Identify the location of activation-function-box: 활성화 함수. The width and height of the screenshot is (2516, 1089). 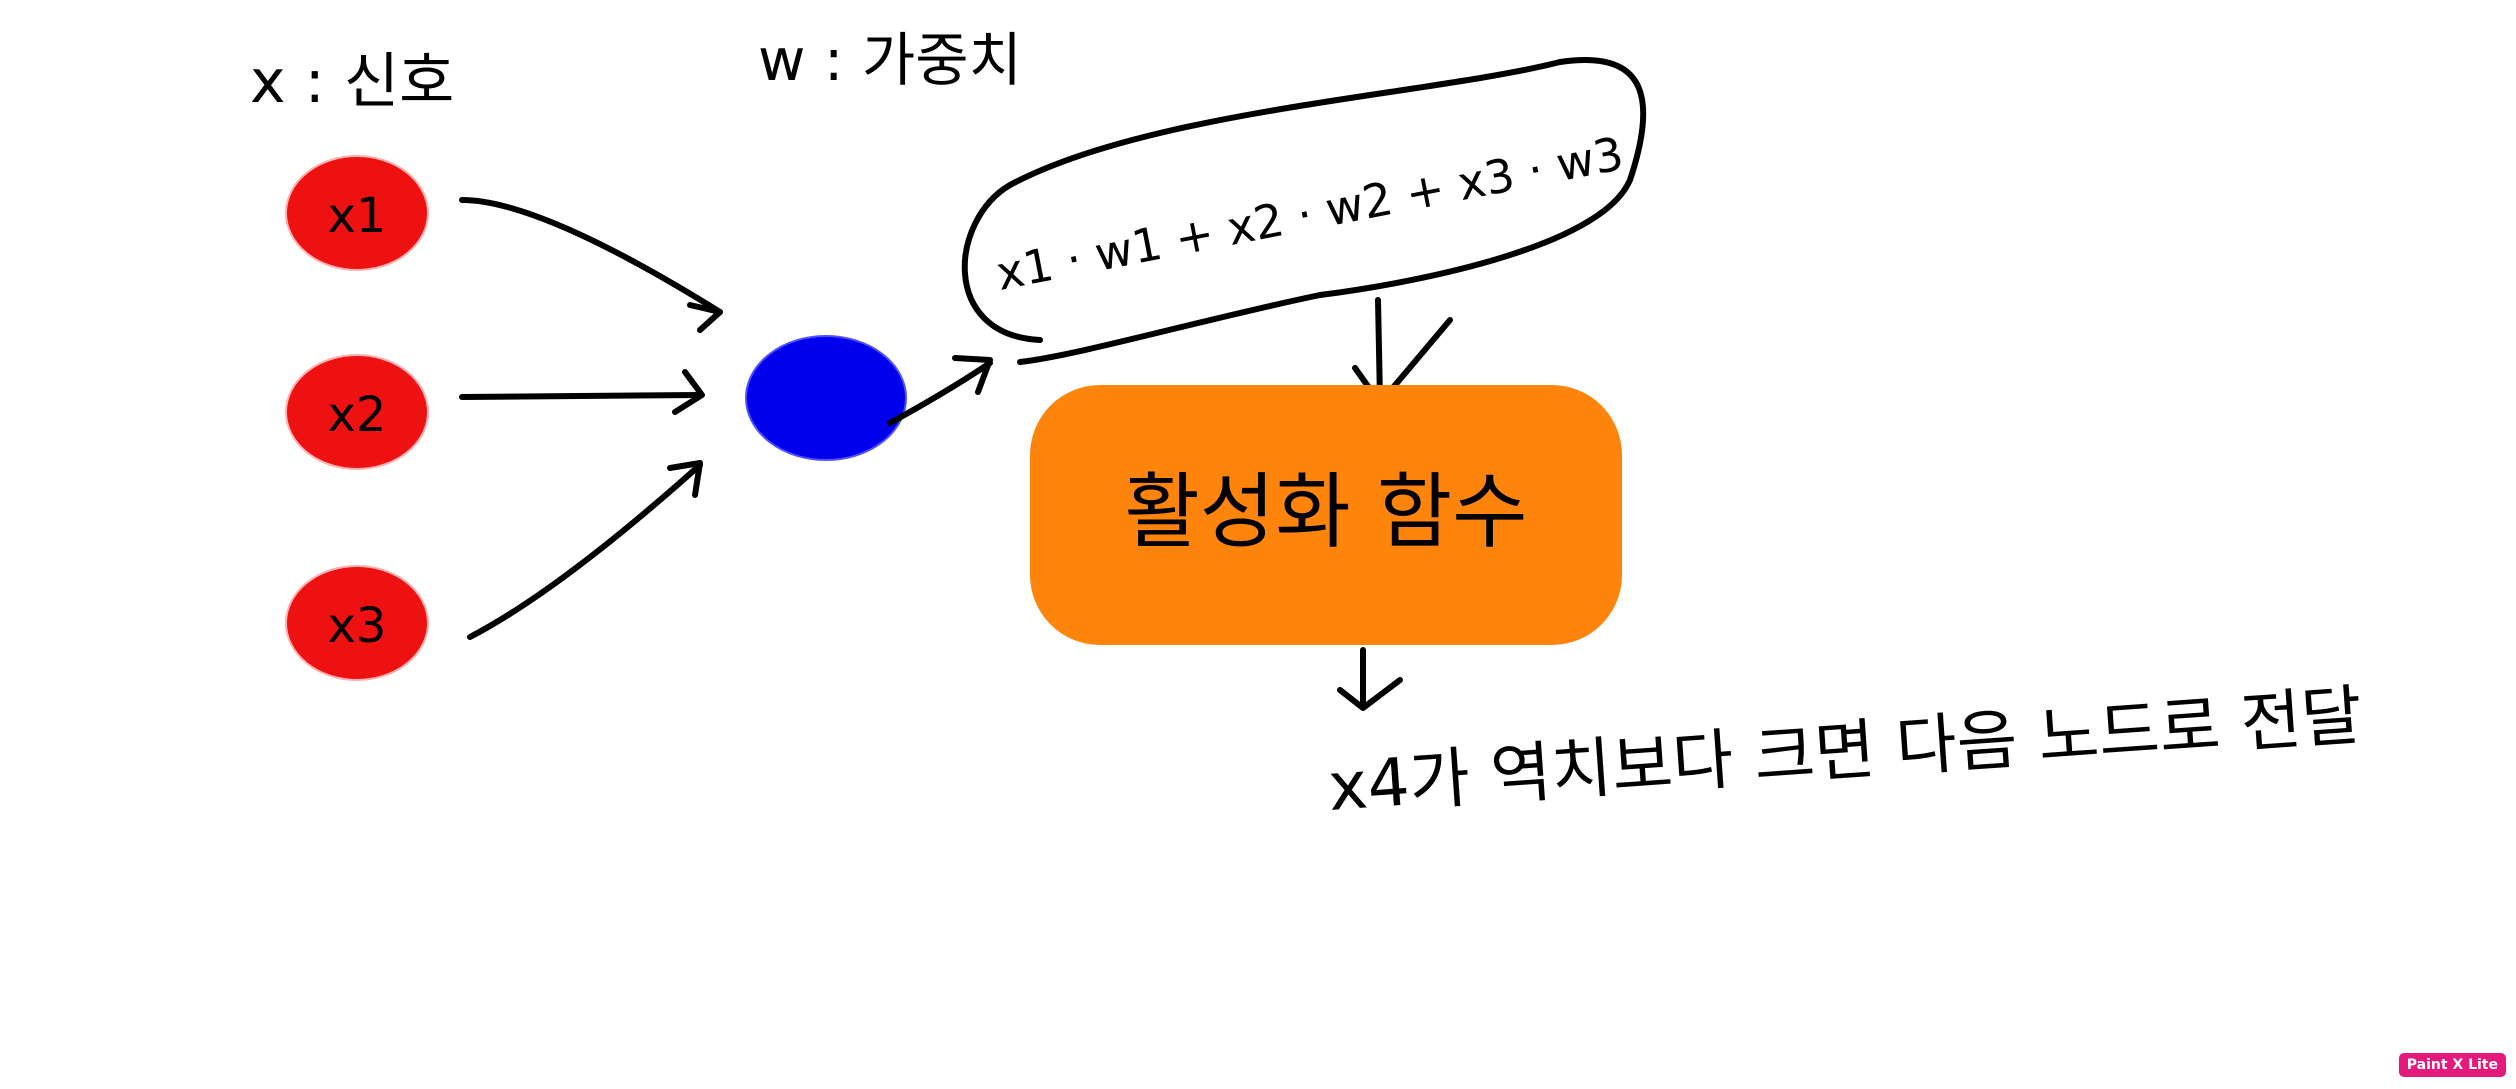
(1326, 515).